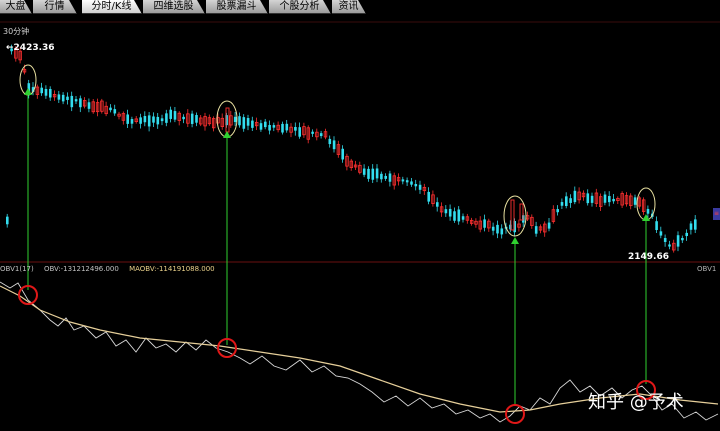 The width and height of the screenshot is (720, 431). I want to click on tab-stock-funnel: 股票漏斗, so click(237, 7).